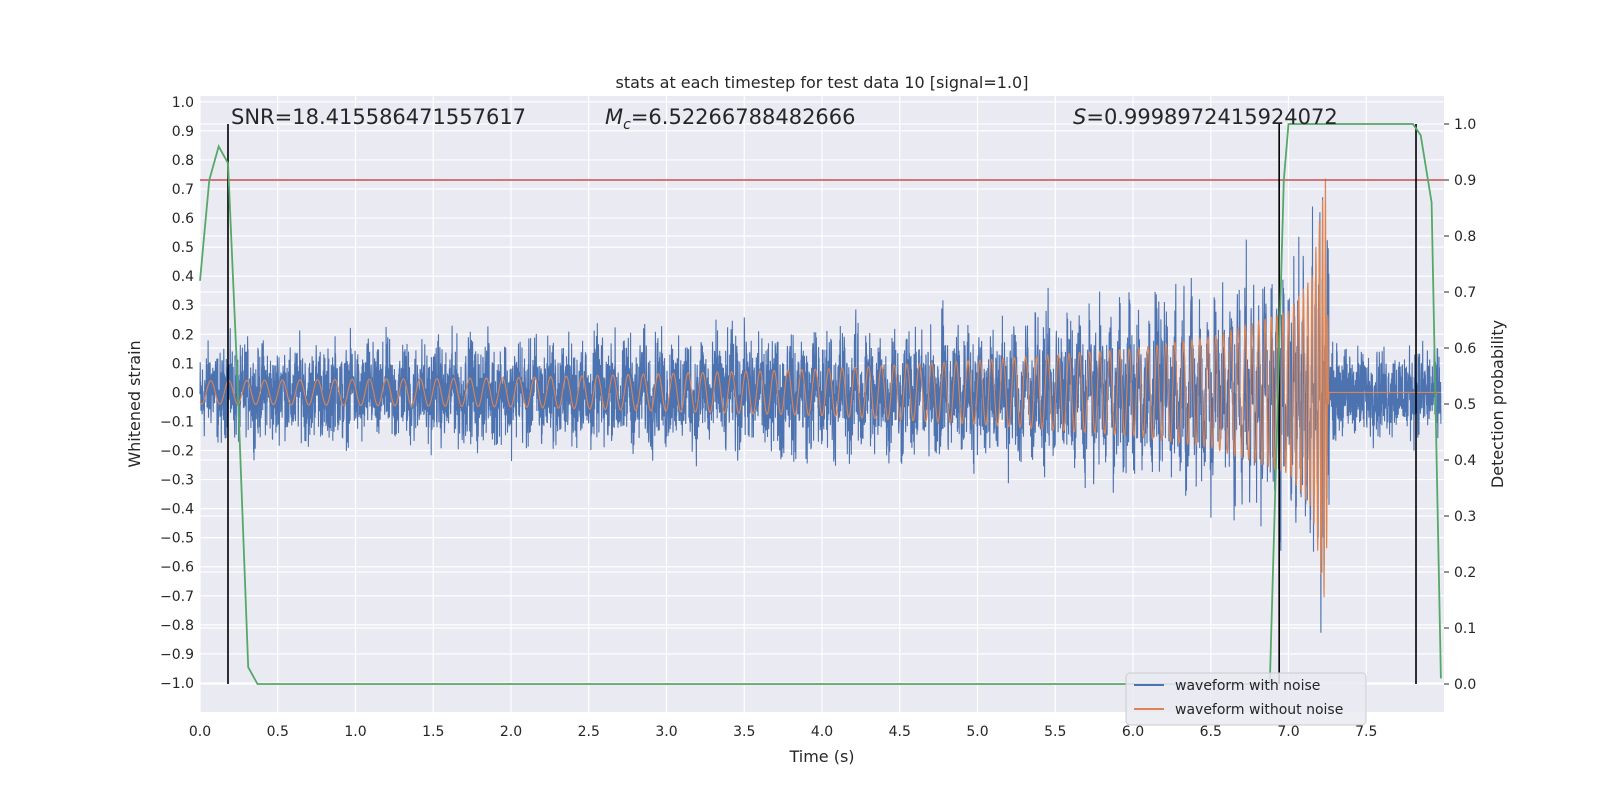 The image size is (1600, 800). I want to click on y2-tick-label: 0.9, so click(1465, 181).